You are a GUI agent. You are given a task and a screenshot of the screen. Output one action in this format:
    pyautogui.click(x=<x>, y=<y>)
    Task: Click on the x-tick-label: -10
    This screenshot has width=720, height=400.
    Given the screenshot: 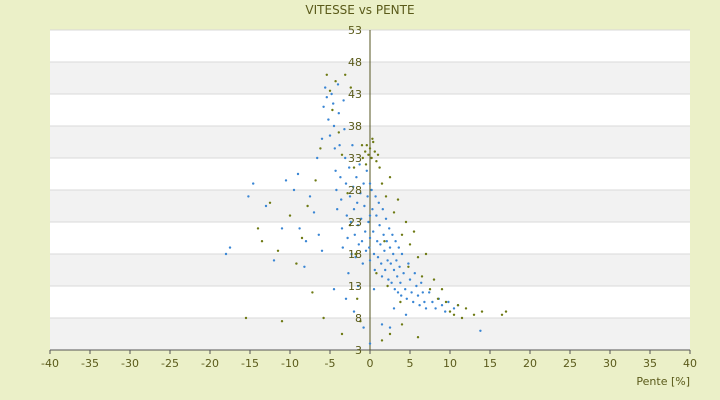 What is the action you would take?
    pyautogui.click(x=290, y=363)
    